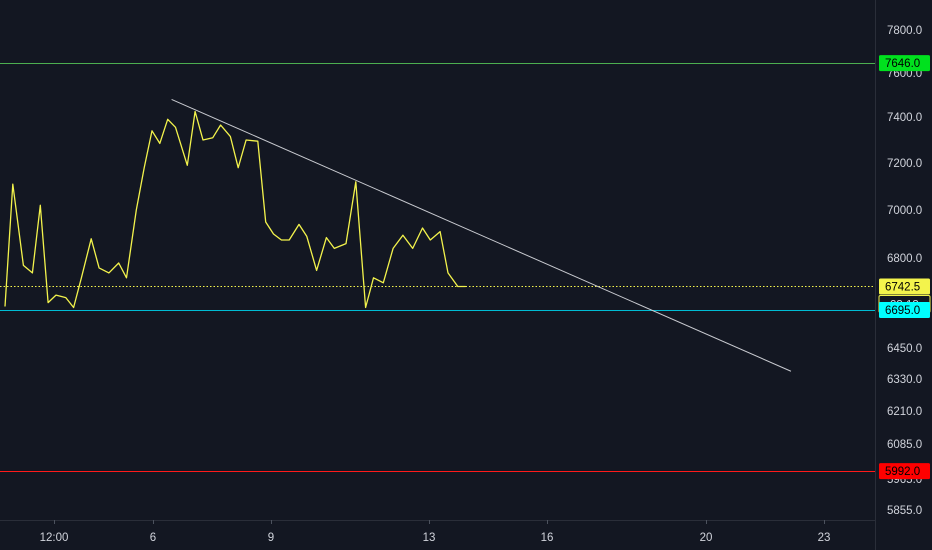  Describe the element at coordinates (904, 380) in the screenshot. I see `y-tick-label-7: 6330.0` at that location.